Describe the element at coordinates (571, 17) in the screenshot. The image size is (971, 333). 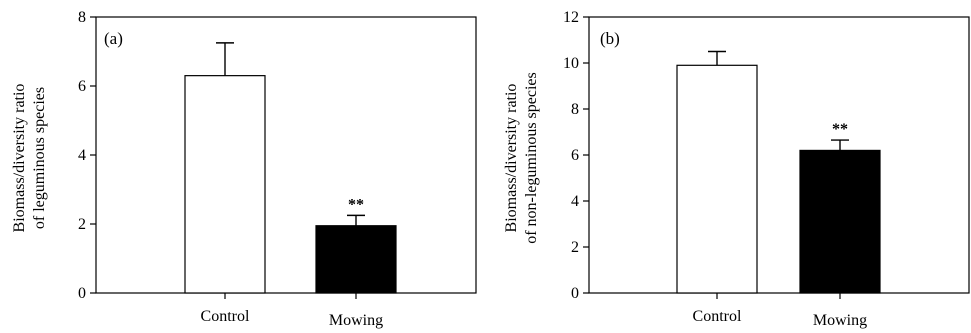
I see `y-tick-label: 12` at that location.